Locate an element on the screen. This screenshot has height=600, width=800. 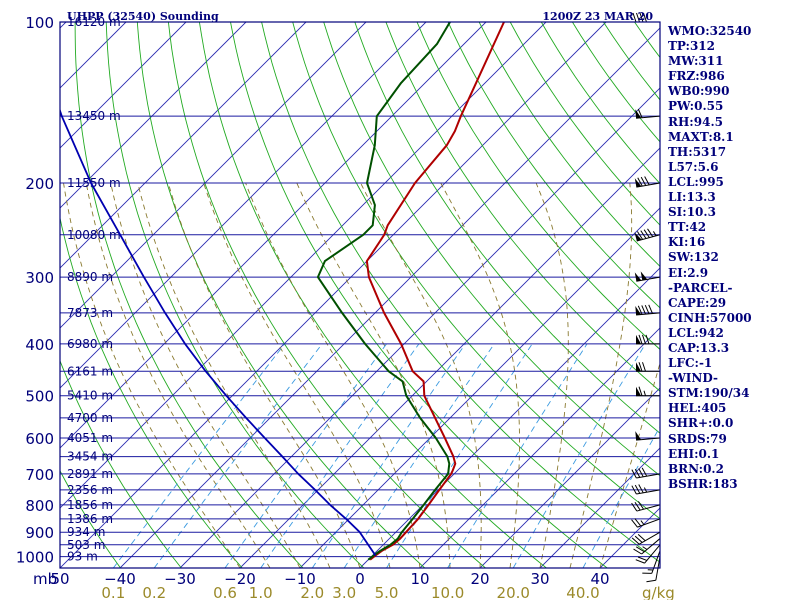
temperature-tick-label: −10 is located at coordinates (300, 579).